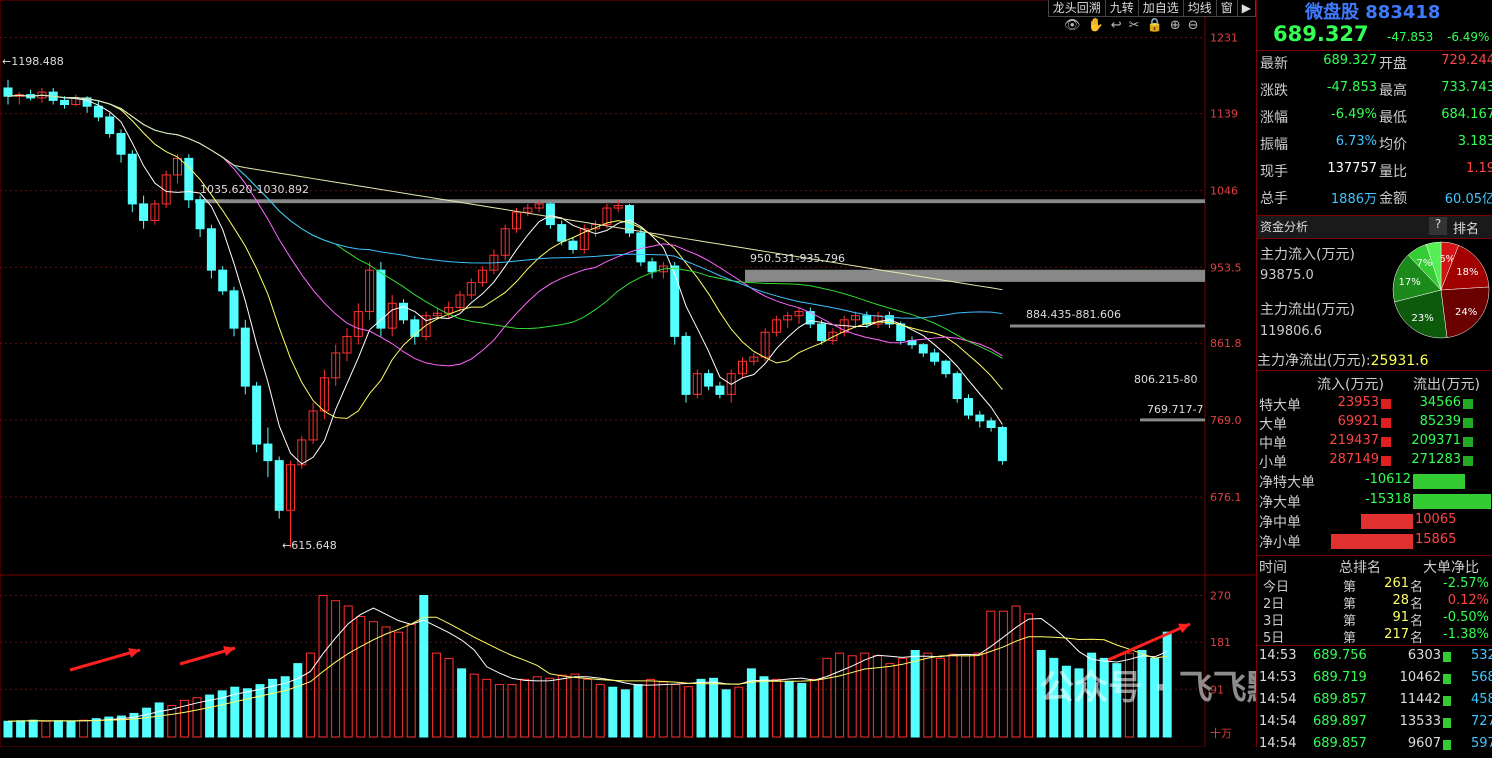  I want to click on quote-value: 1.19, so click(1479, 168).